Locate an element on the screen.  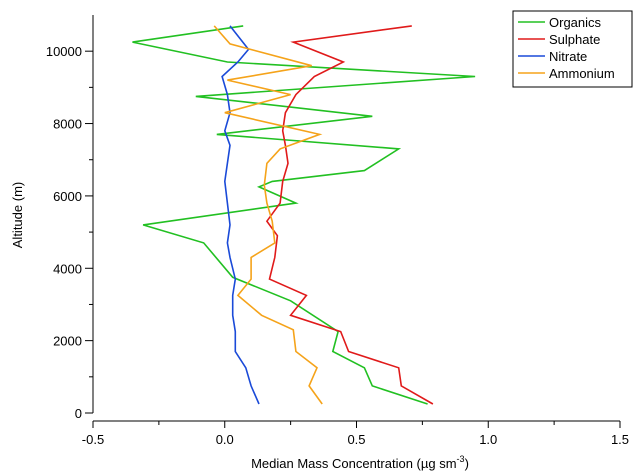
legend-item-organics: Organics is located at coordinates (560, 22).